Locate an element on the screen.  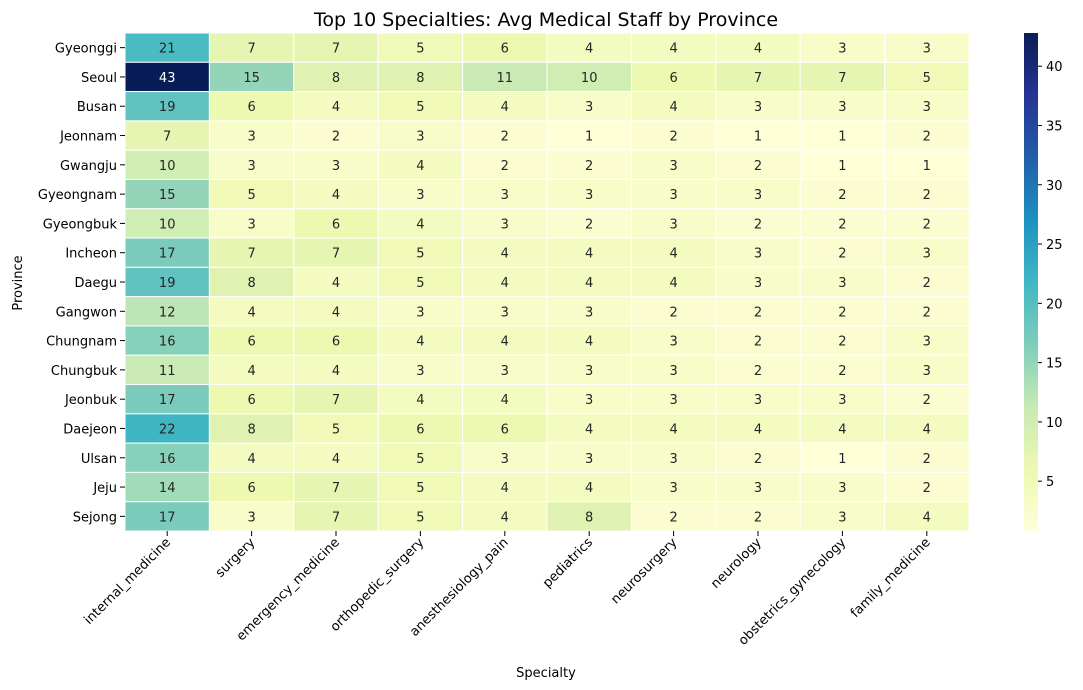
y-tick-label: Ulsan is located at coordinates (99, 459).